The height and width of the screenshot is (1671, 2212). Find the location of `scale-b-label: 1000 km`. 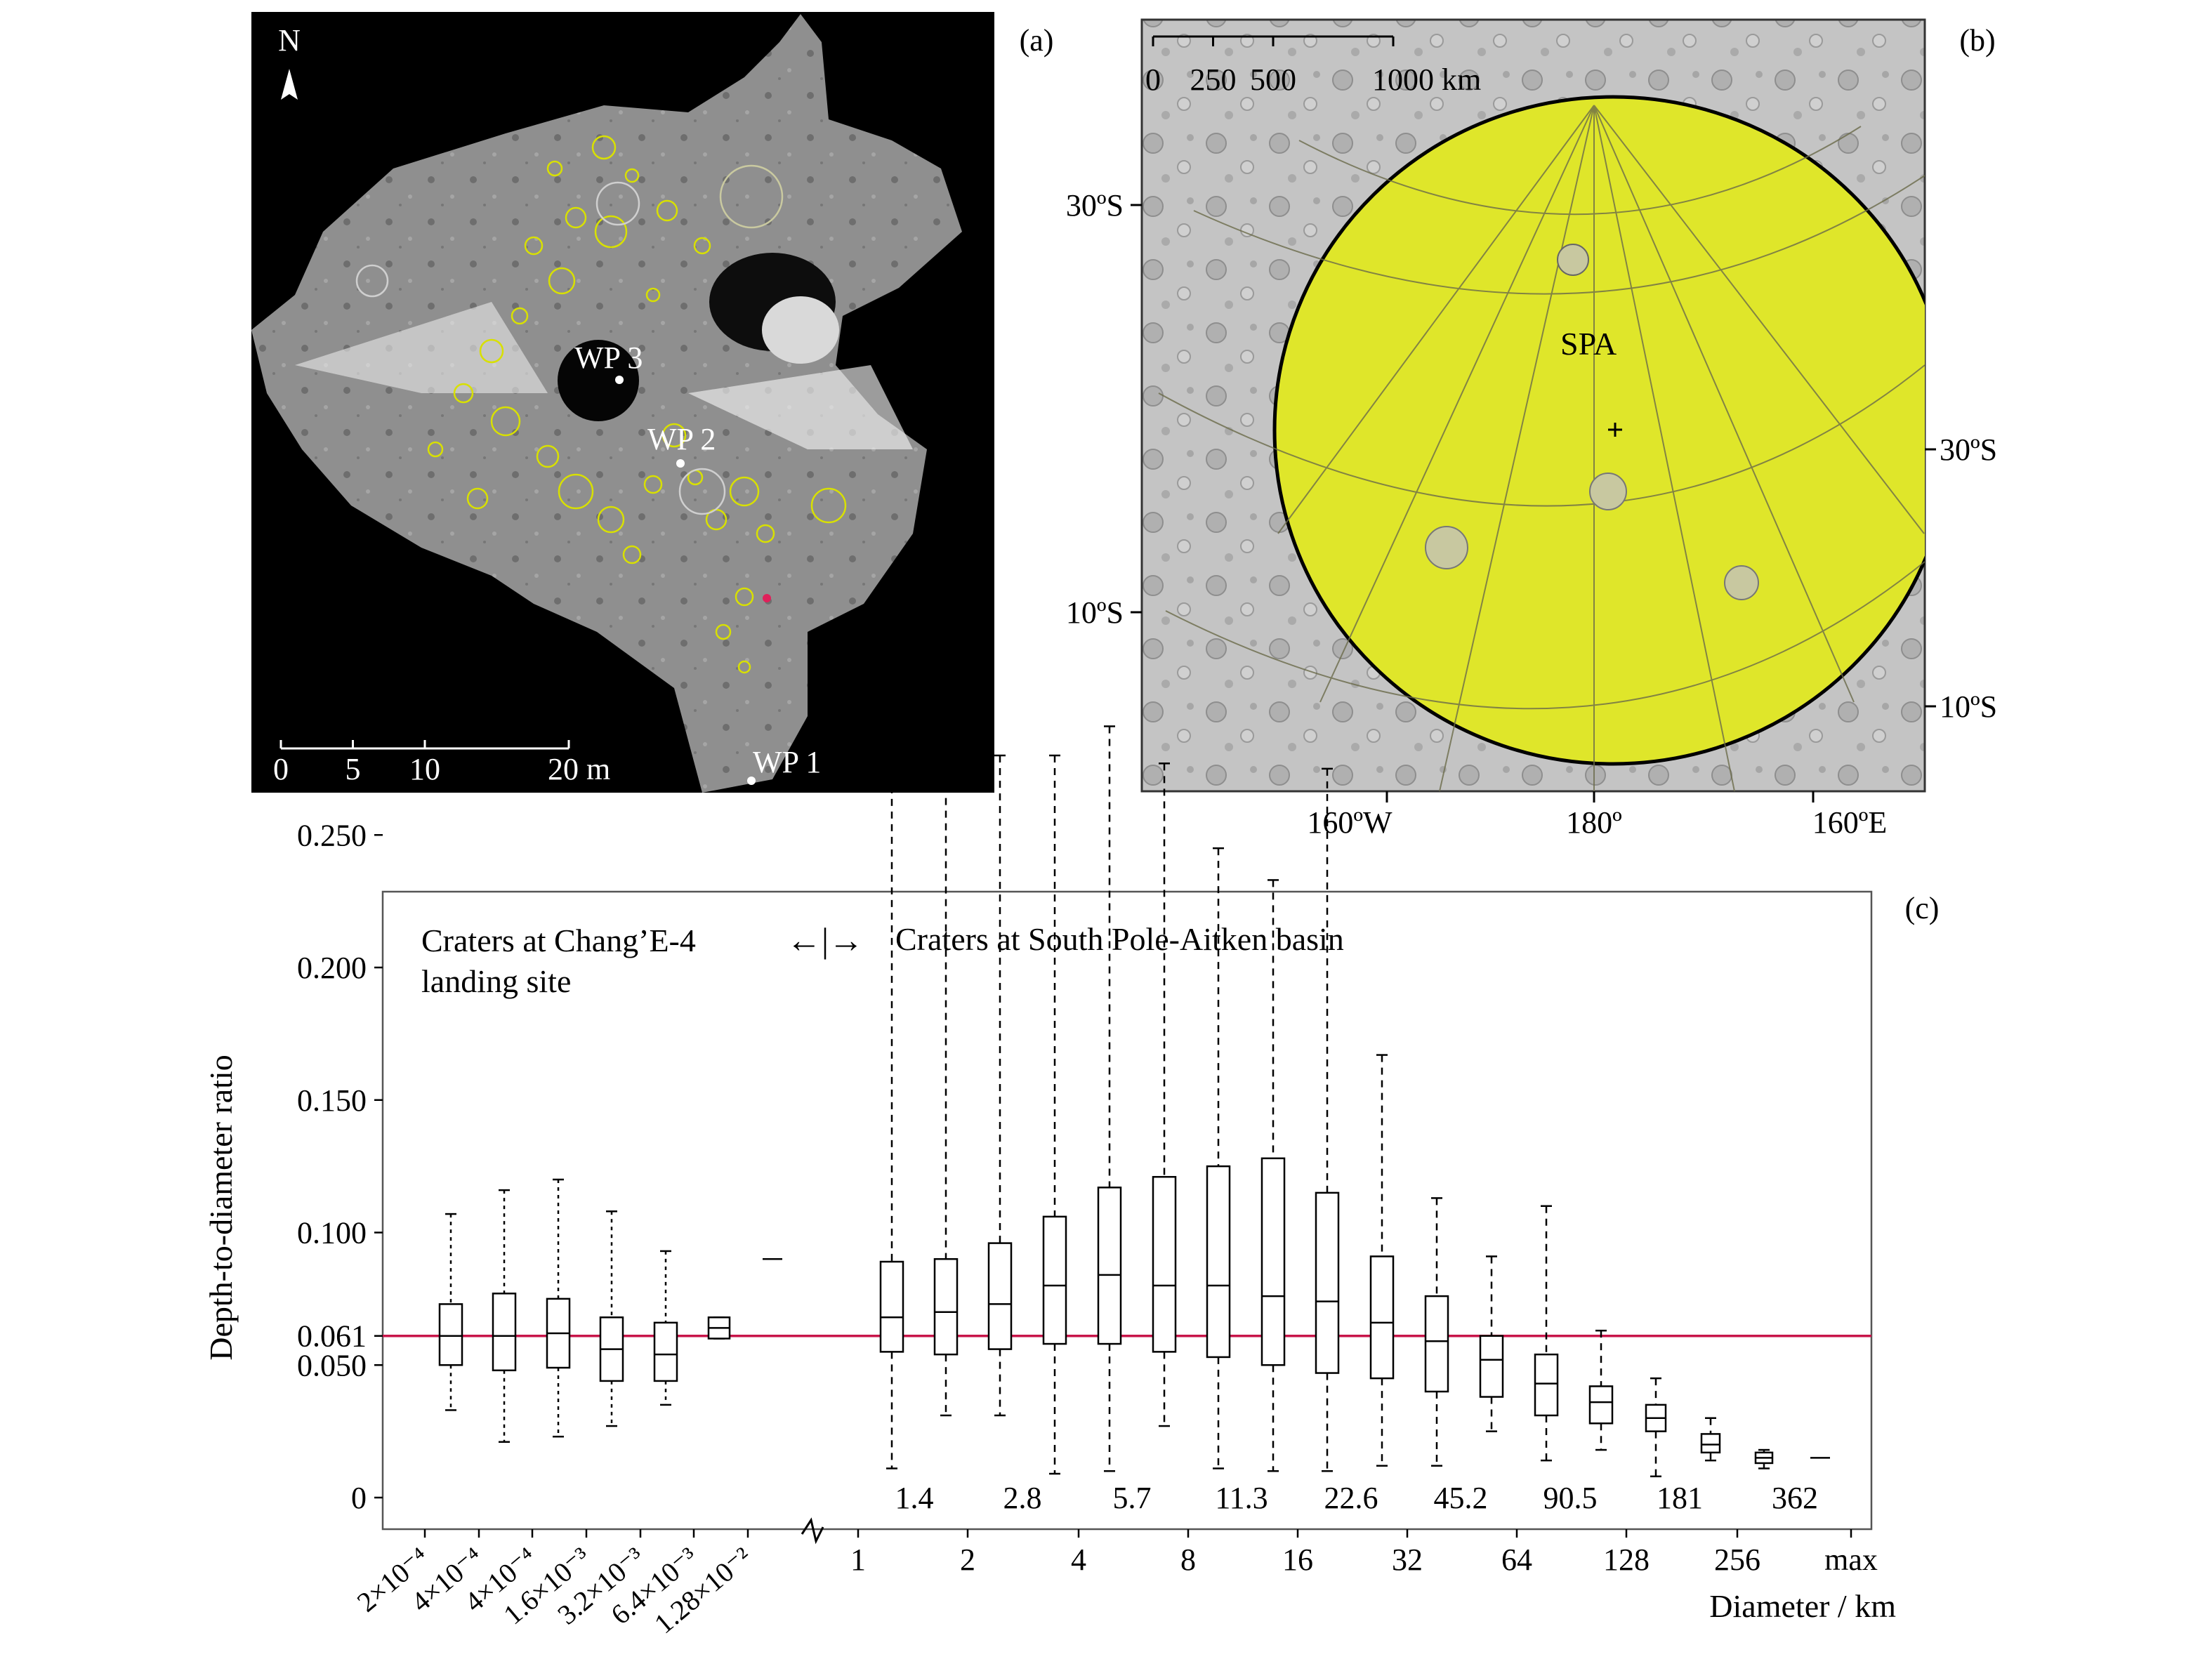

scale-b-label: 1000 km is located at coordinates (1426, 79).